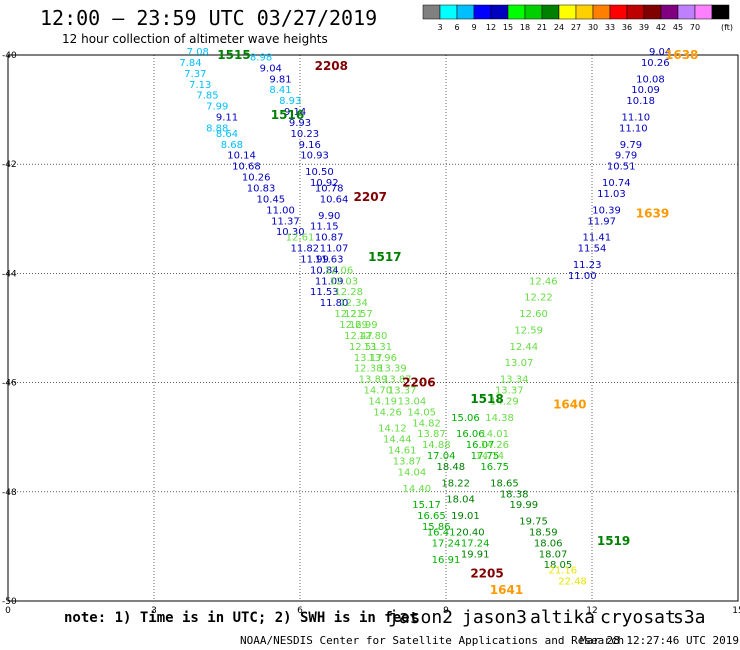 The image size is (740, 650). Describe the element at coordinates (616, 183) in the screenshot. I see `wave-height-point: 10.74` at that location.